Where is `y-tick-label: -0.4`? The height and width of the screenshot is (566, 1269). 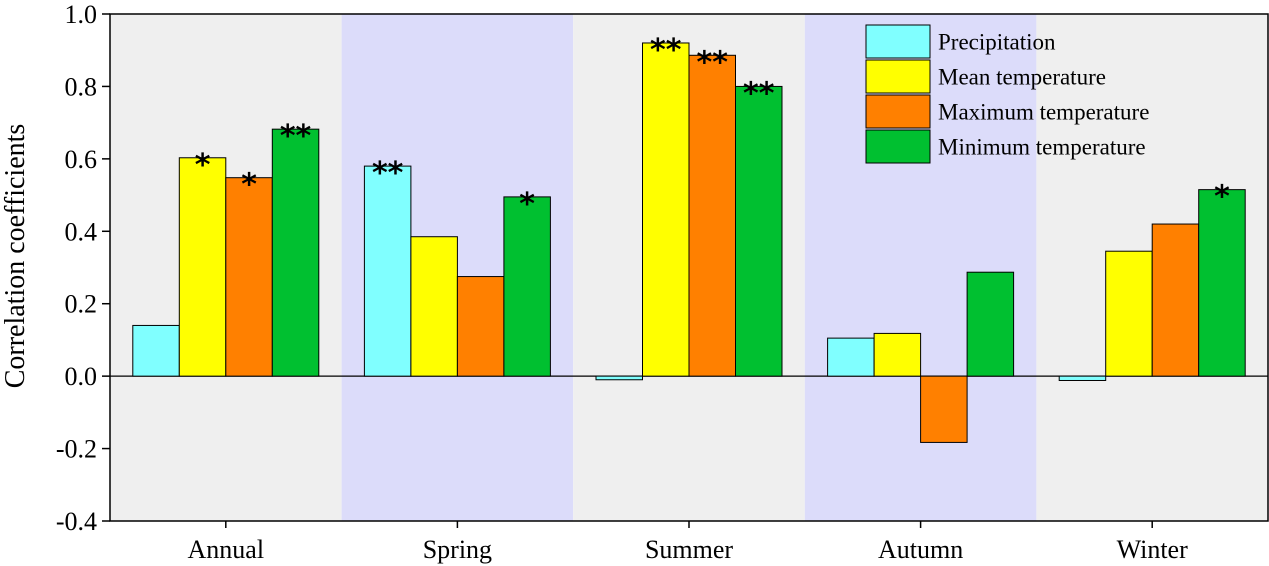 y-tick-label: -0.4 is located at coordinates (76, 521).